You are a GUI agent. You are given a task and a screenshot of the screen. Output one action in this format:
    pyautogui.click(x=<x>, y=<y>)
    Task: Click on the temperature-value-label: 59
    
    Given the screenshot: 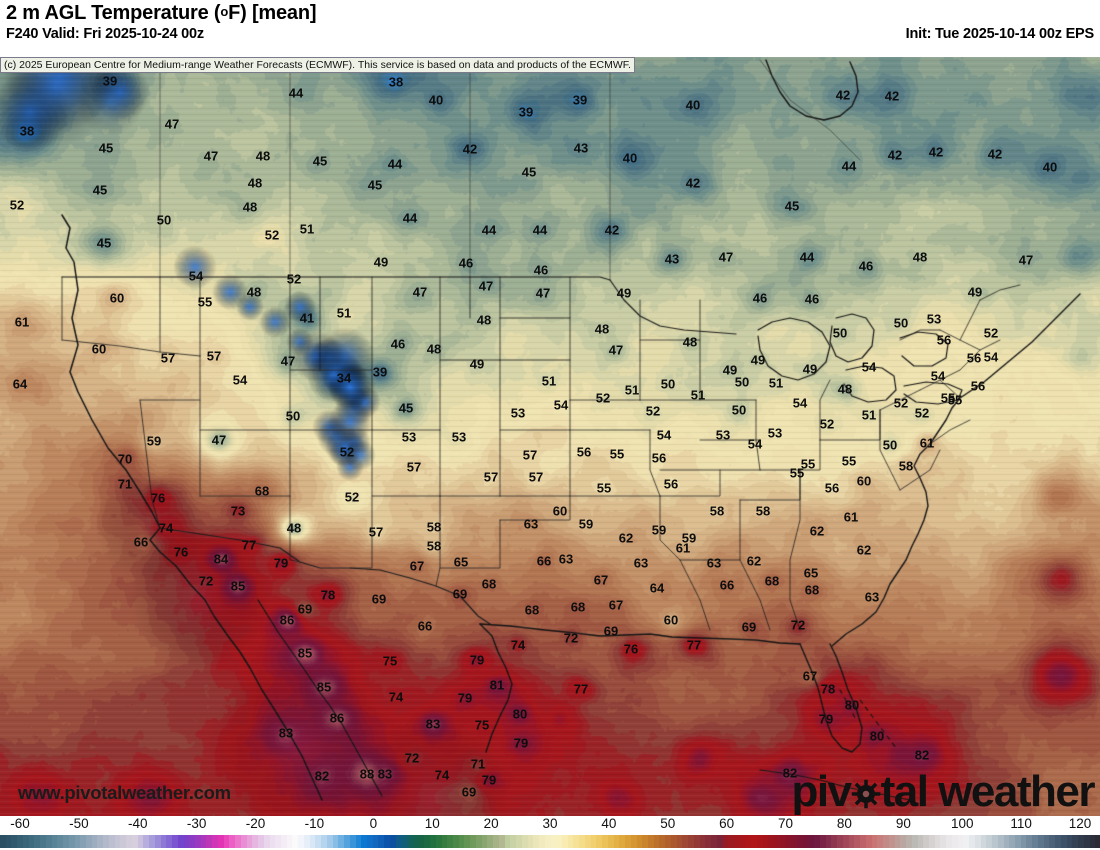 What is the action you would take?
    pyautogui.click(x=586, y=524)
    